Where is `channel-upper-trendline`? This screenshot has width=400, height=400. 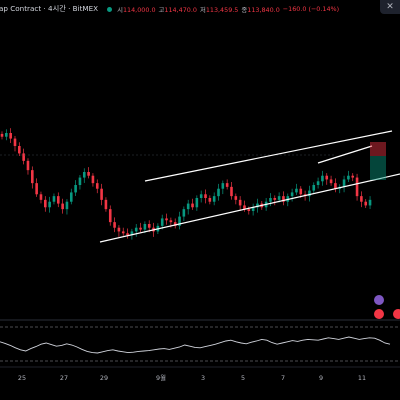
channel-upper-trendline is located at coordinates (268, 156).